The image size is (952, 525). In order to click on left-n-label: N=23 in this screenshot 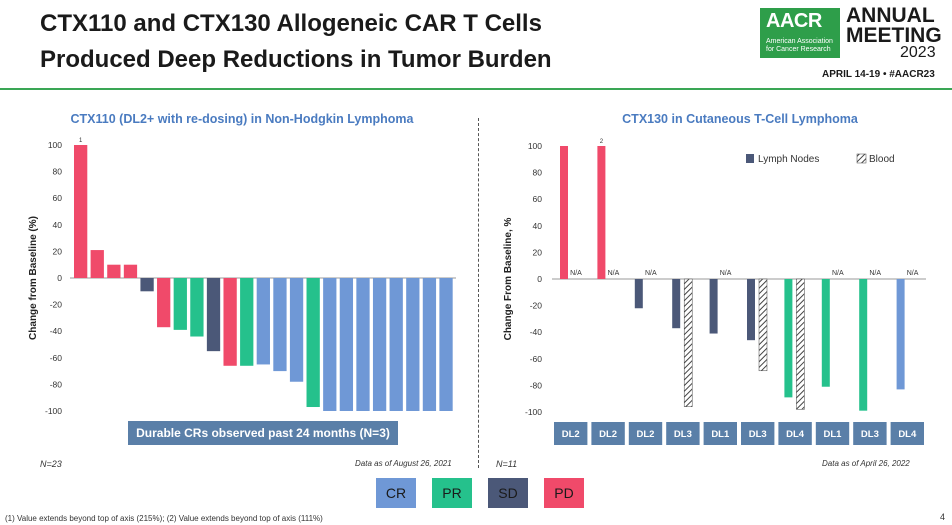, I will do `click(51, 464)`.